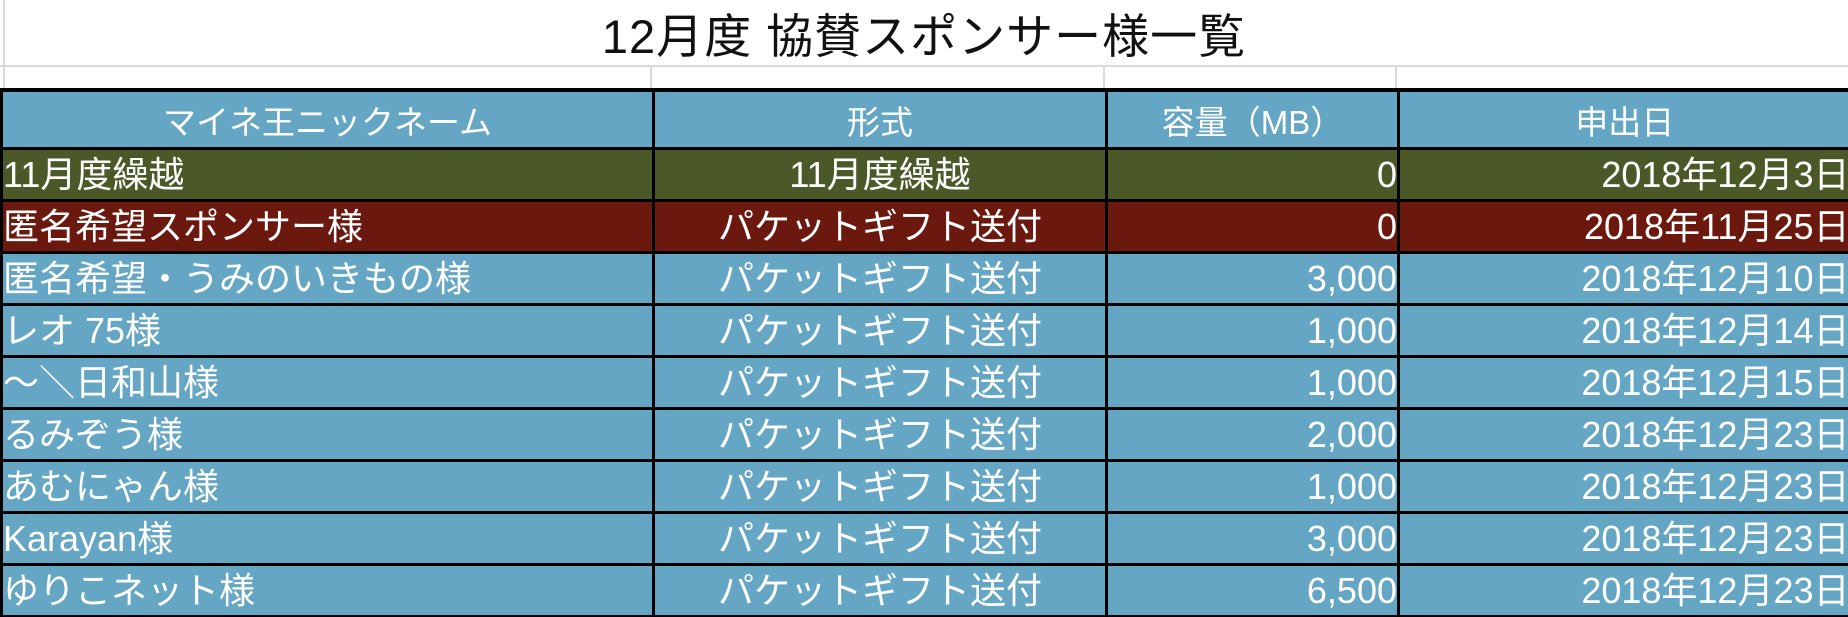 Image resolution: width=1848 pixels, height=617 pixels. I want to click on table-row: レオ 75様 パケットギフト送付 1,000 2018年12月14日, so click(924, 330).